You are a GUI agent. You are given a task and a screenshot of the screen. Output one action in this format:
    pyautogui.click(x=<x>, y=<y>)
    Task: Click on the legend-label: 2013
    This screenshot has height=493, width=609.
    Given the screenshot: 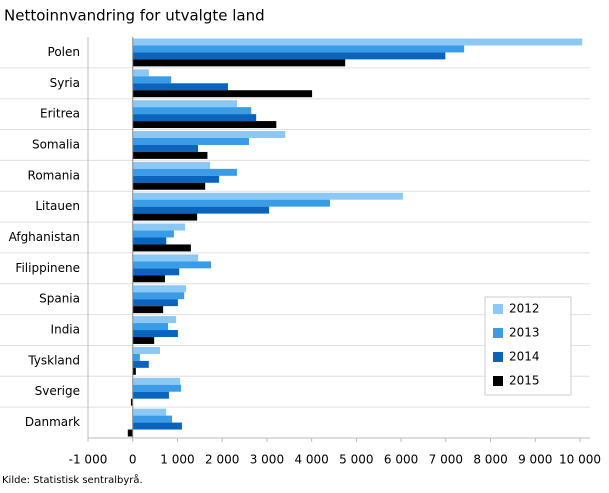 What is the action you would take?
    pyautogui.click(x=524, y=333)
    